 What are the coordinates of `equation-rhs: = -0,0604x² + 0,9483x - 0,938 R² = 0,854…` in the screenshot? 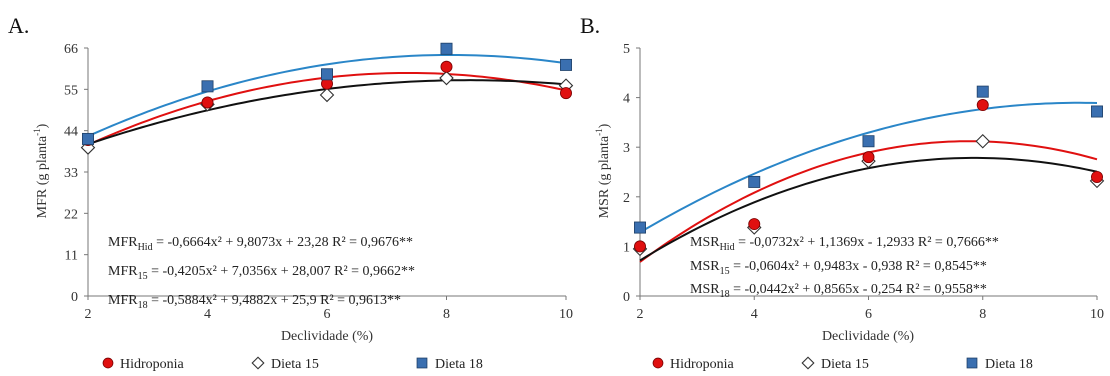 It's located at (858, 266).